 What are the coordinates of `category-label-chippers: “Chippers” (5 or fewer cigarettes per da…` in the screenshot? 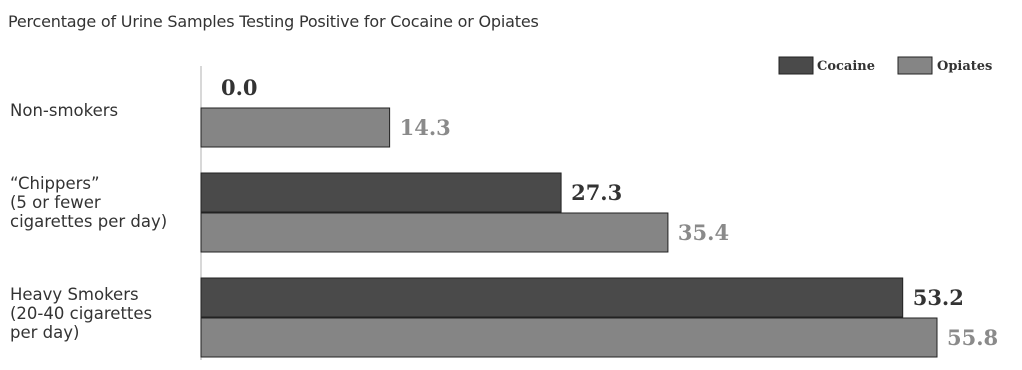 It's located at (89, 202).